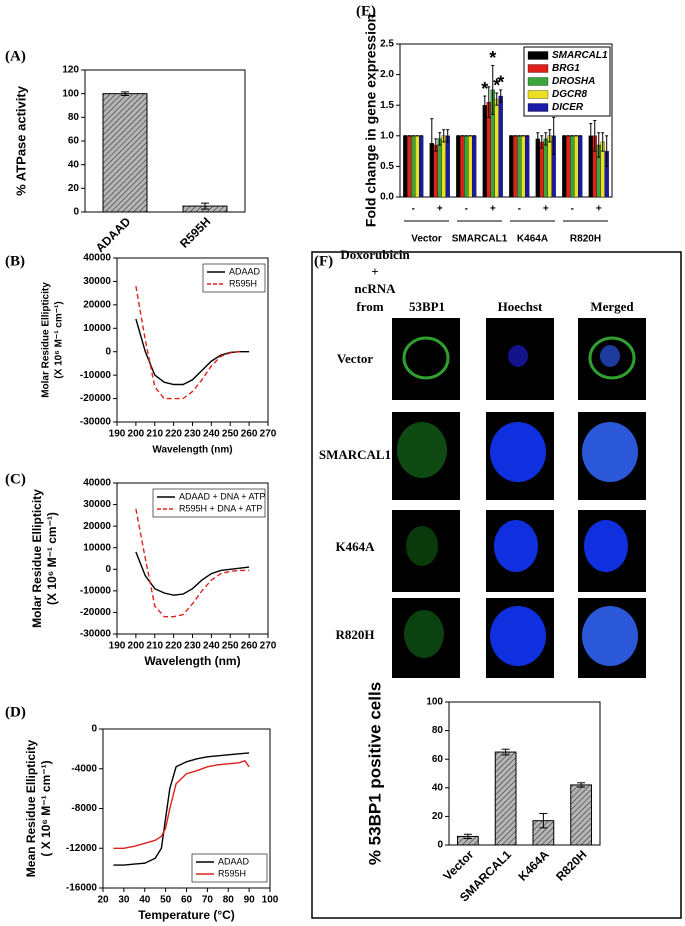  What do you see at coordinates (369, 306) in the screenshot?
I see `treatment-text: from` at bounding box center [369, 306].